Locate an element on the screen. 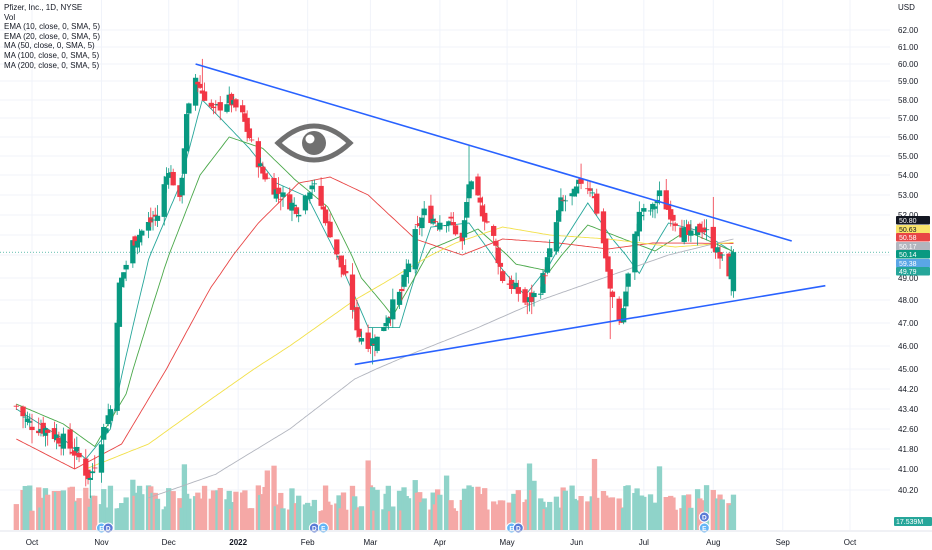 This screenshot has height=550, width=932. y-tick-label: 57.00 is located at coordinates (908, 118).